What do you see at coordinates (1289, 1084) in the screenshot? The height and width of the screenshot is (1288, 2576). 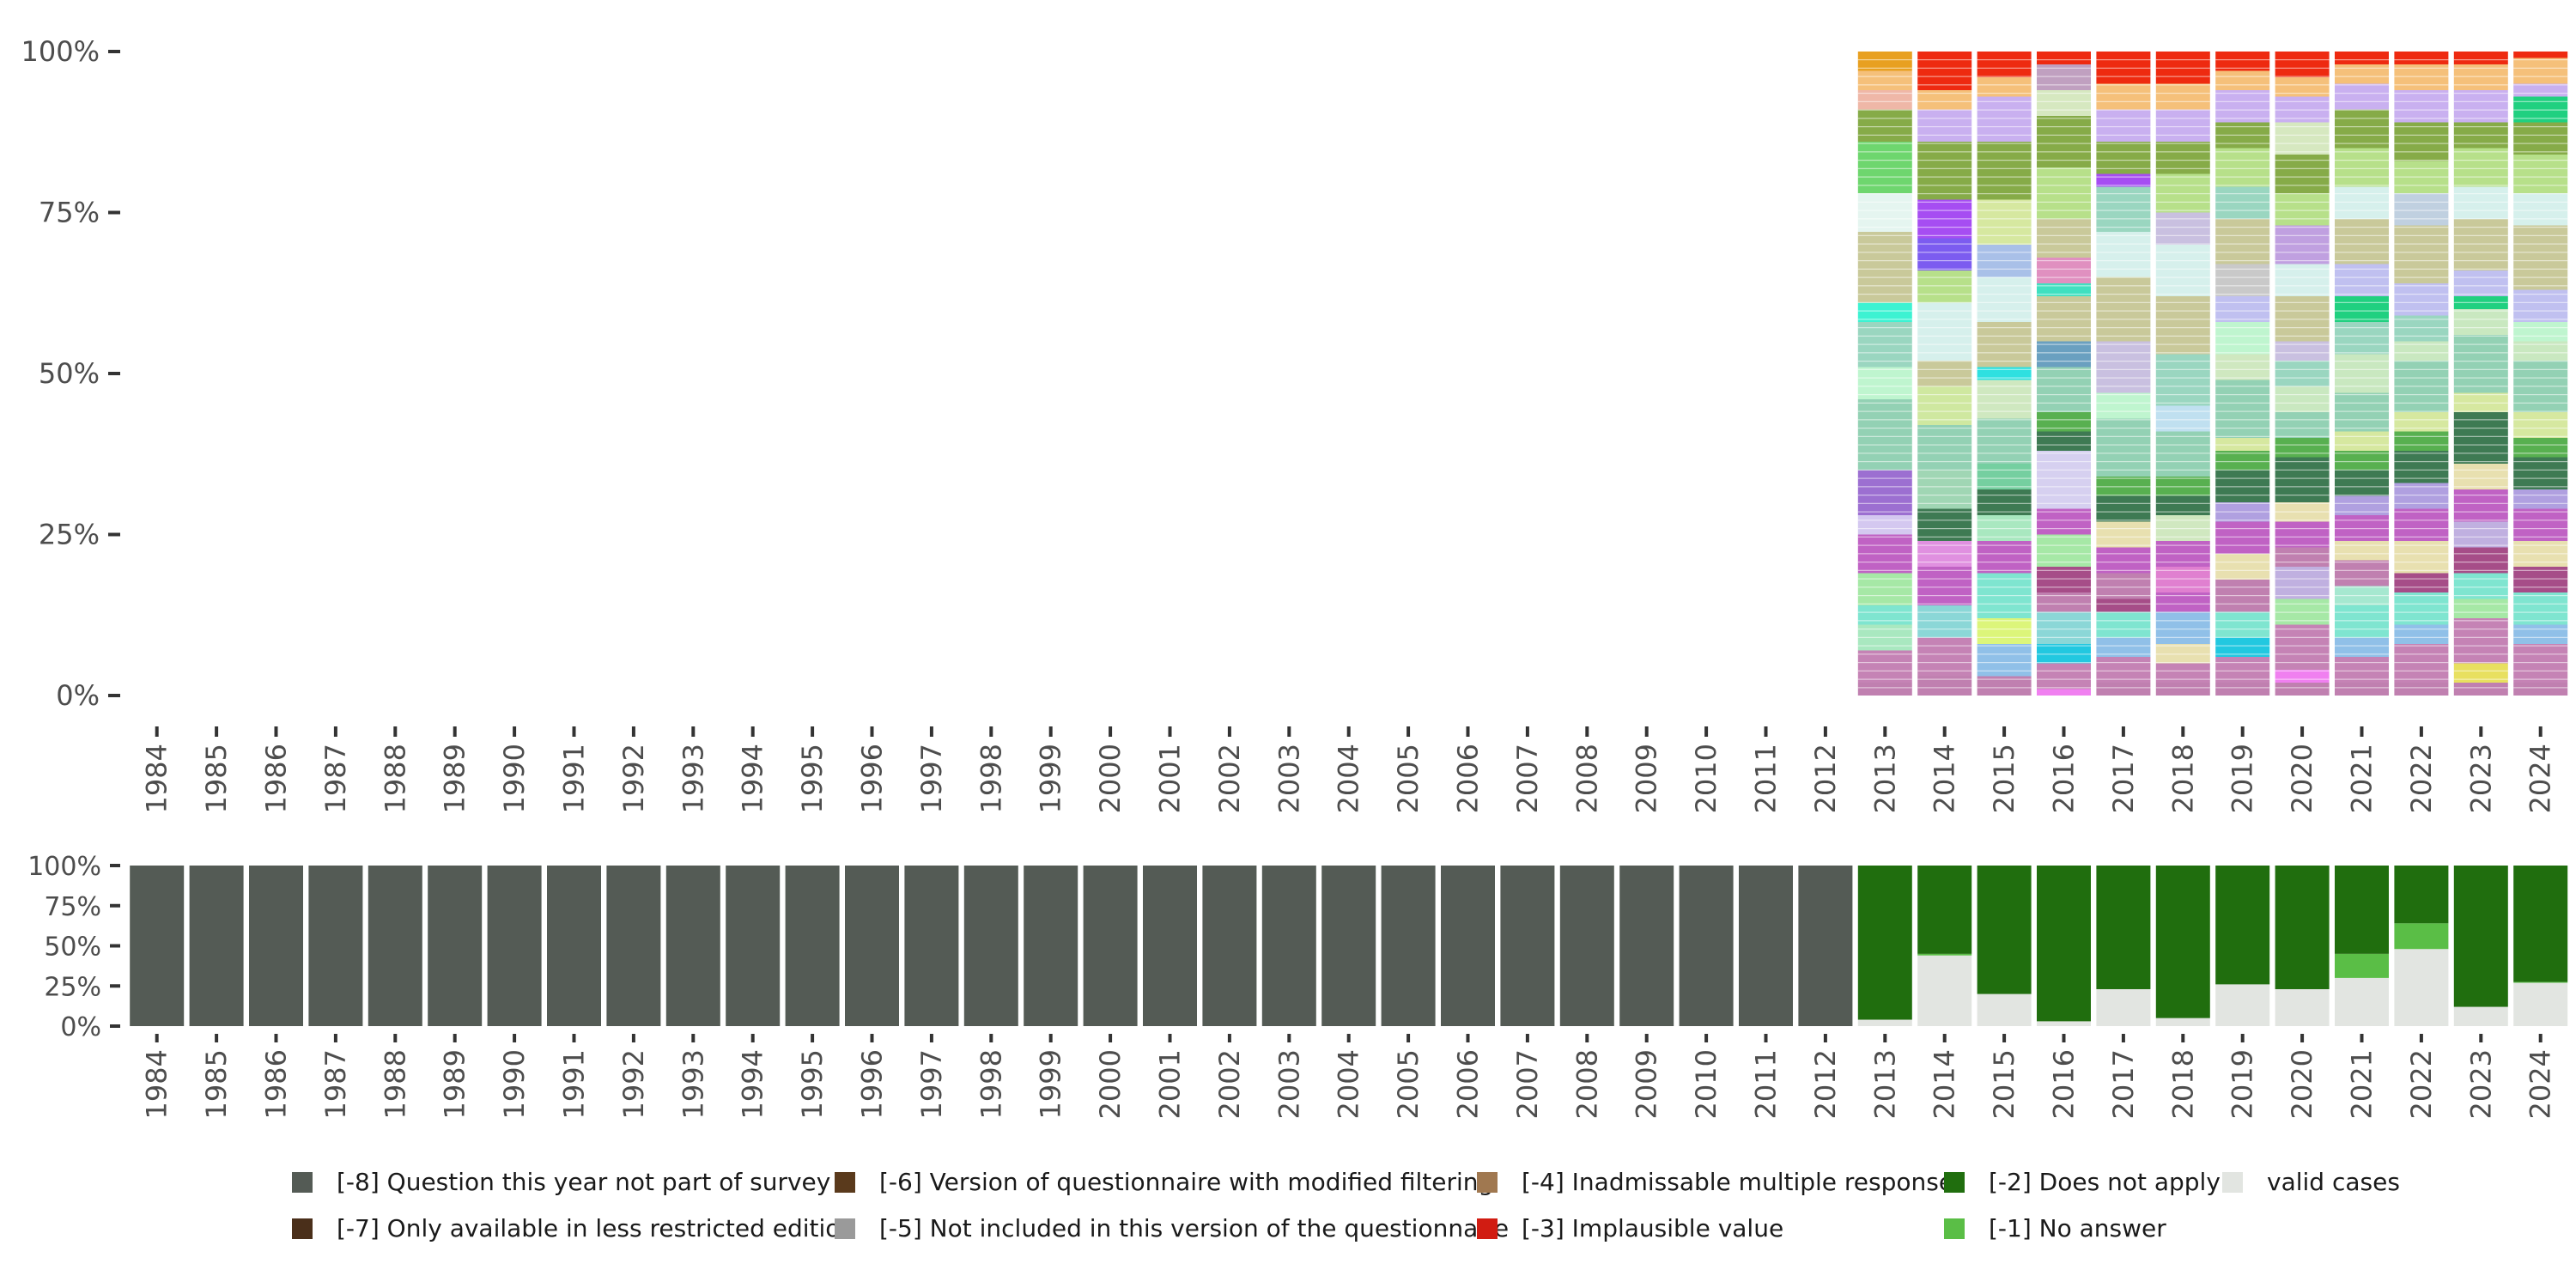 I see `bottom-x-tick-label: 2003` at bounding box center [1289, 1084].